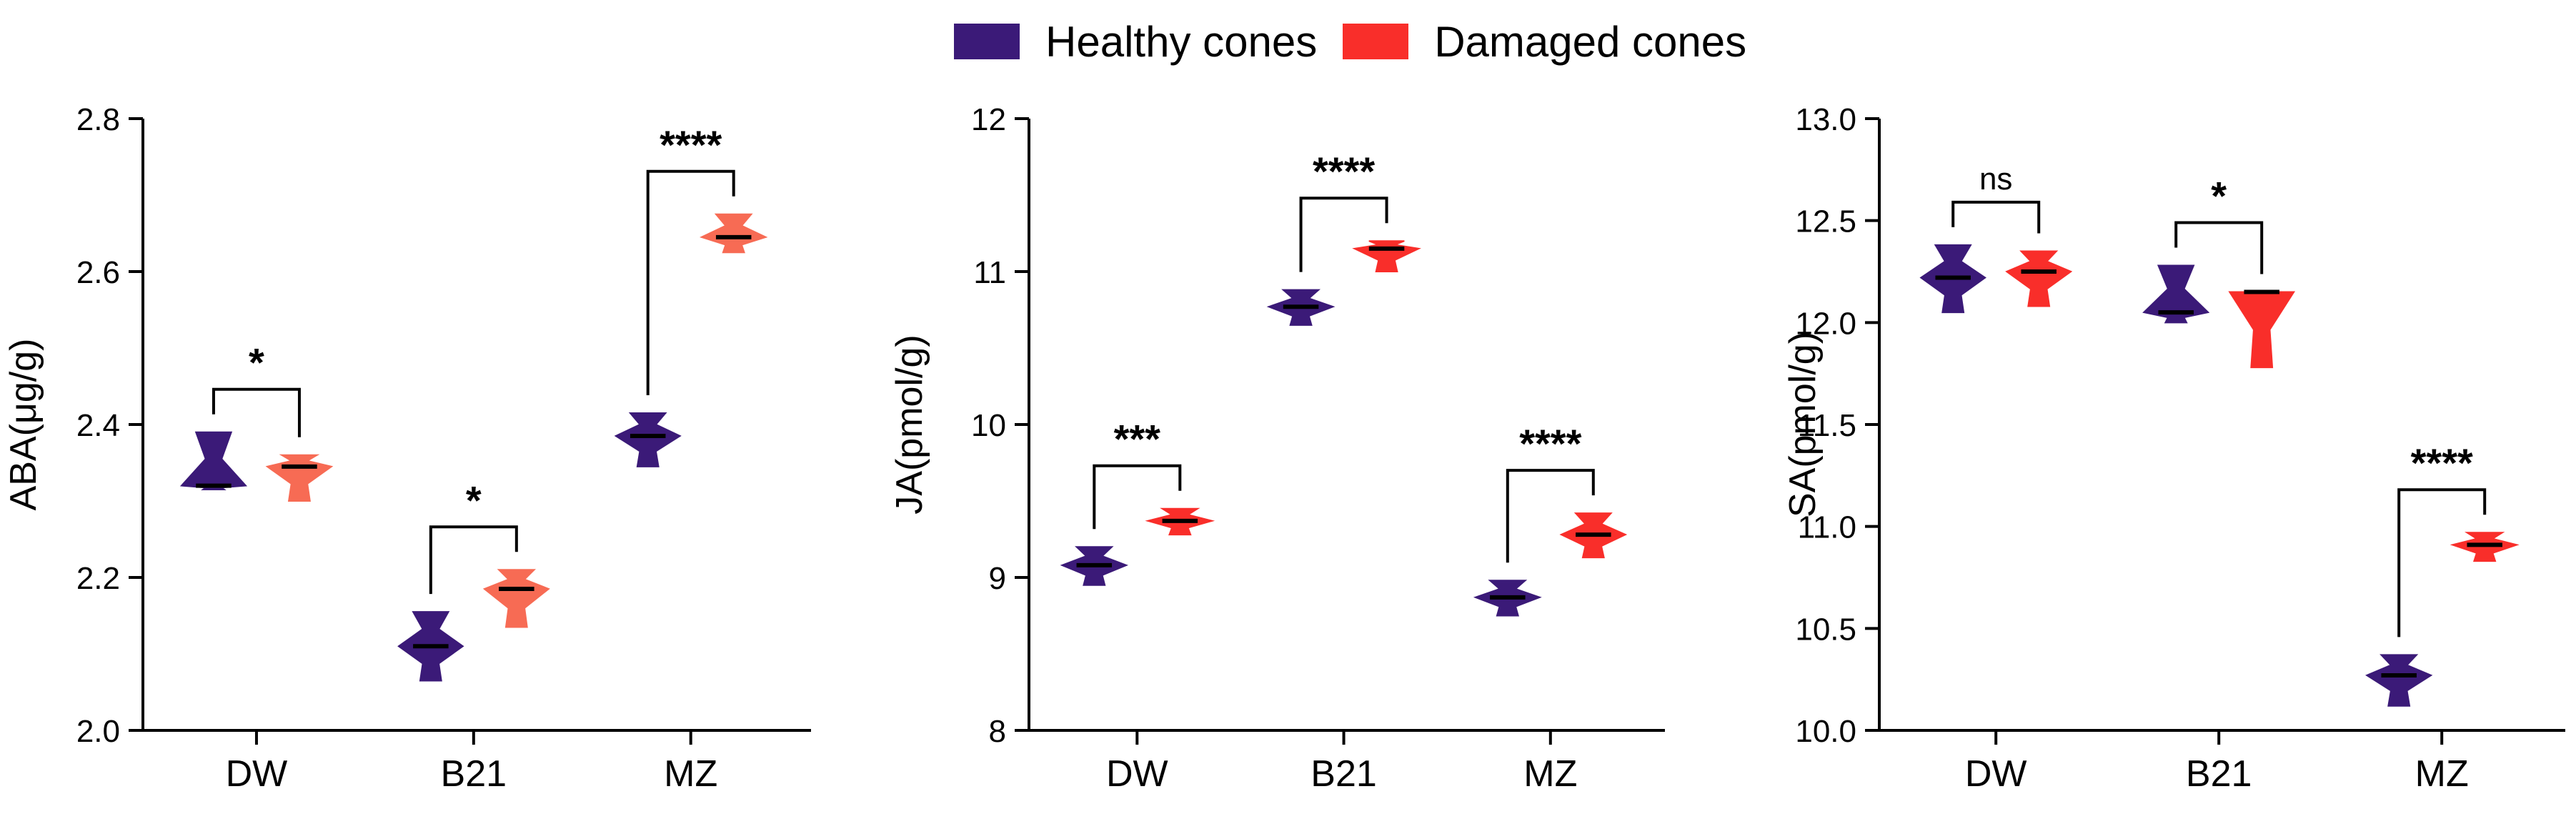 The image size is (2576, 814). Describe the element at coordinates (987, 41) in the screenshot. I see `legend-swatch-healthy` at that location.